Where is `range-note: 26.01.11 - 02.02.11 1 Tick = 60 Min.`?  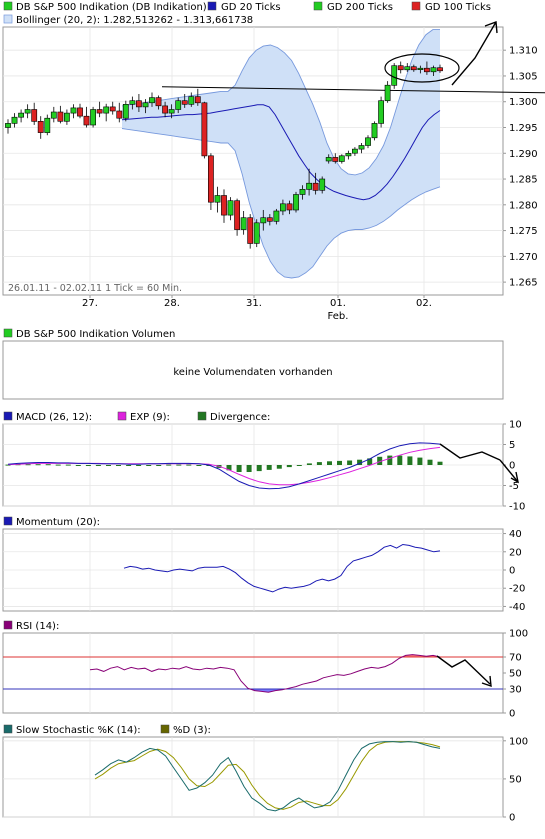 range-note: 26.01.11 - 02.02.11 1 Tick = 60 Min. is located at coordinates (95, 288).